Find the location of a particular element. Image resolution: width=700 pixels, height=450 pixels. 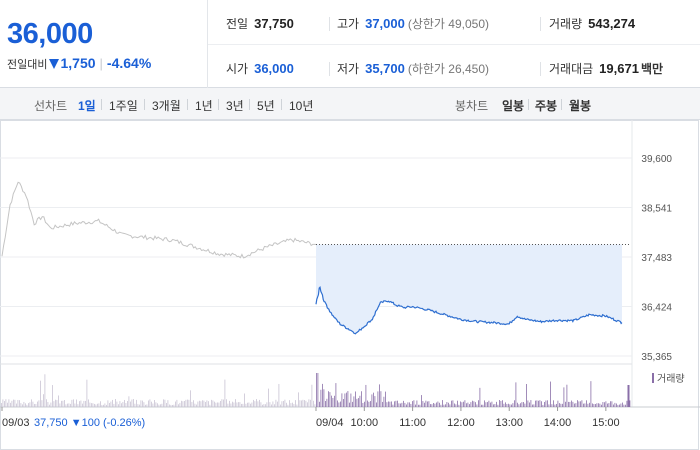

tab-monthly: 월봉 is located at coordinates (580, 106).